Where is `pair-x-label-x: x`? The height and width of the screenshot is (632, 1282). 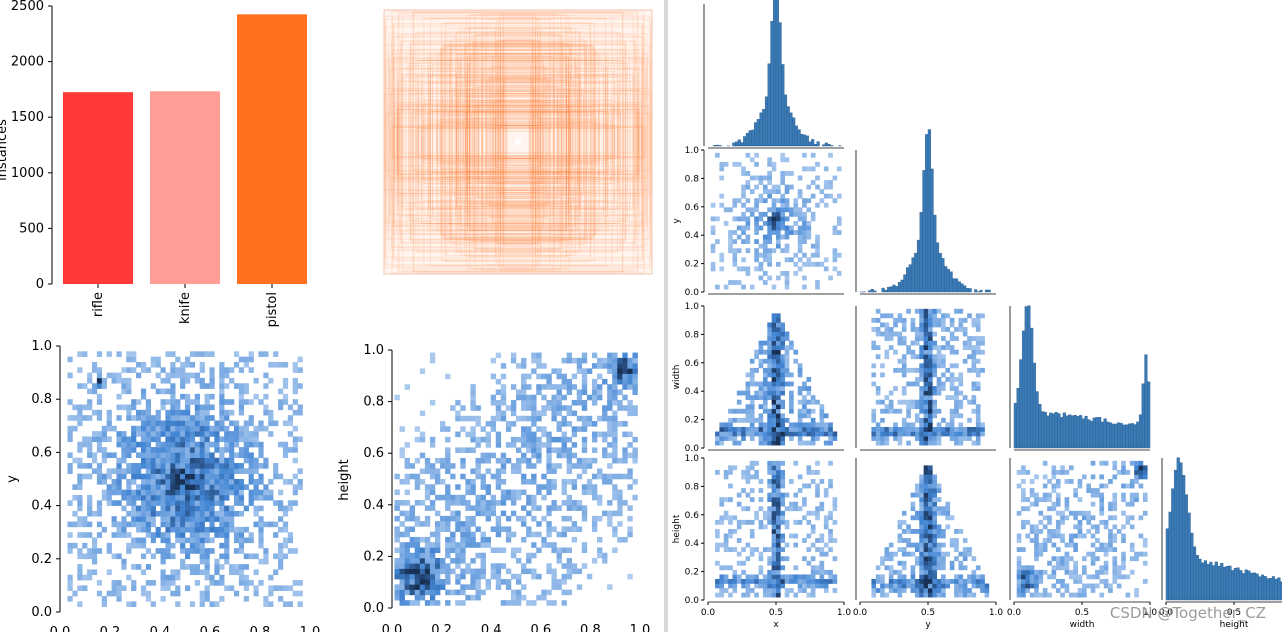 pair-x-label-x: x is located at coordinates (776, 625).